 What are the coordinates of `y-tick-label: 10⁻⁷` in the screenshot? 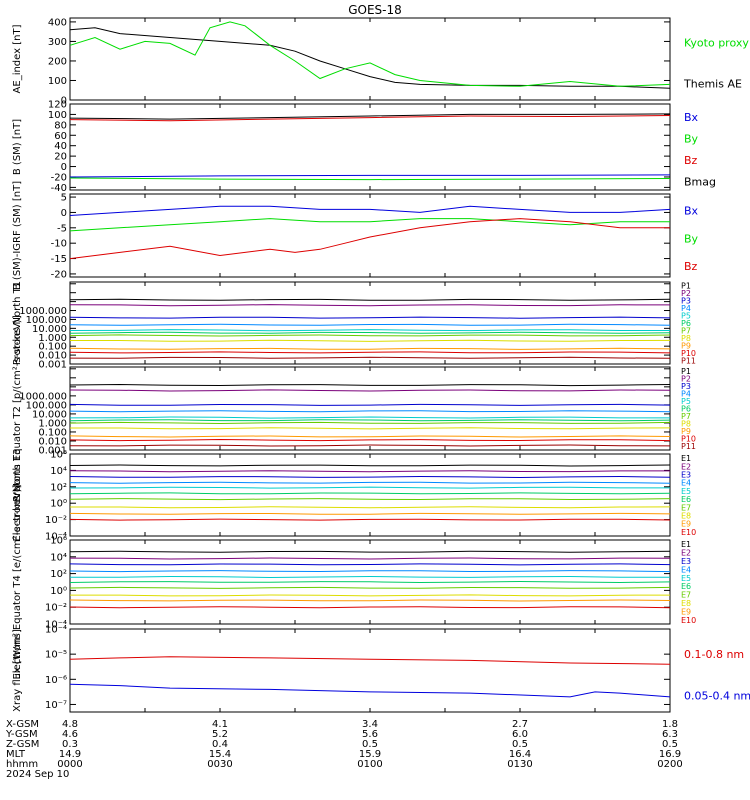 It's located at (56, 705).